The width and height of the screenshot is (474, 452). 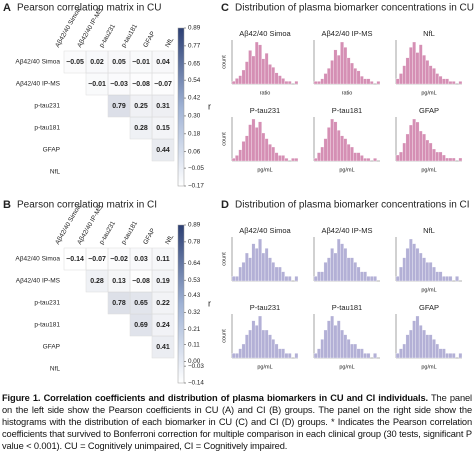 What do you see at coordinates (194, 63) in the screenshot?
I see `colorbar-tick-label: 0.65` at bounding box center [194, 63].